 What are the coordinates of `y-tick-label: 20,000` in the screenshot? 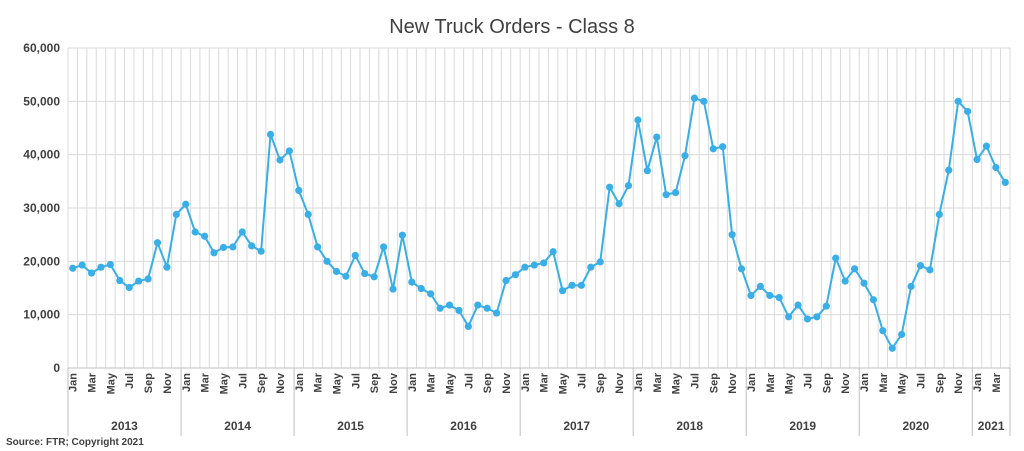 It's located at (41, 261).